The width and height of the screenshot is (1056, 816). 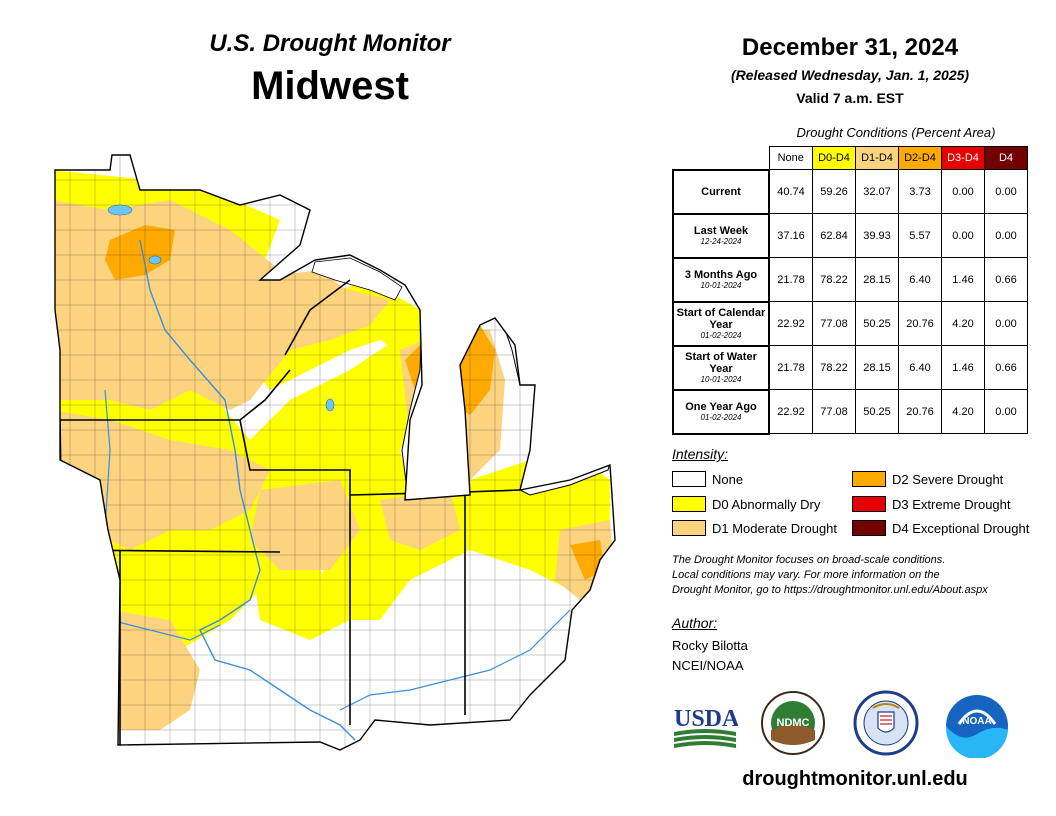 I want to click on col-header-none: None, so click(x=790, y=158).